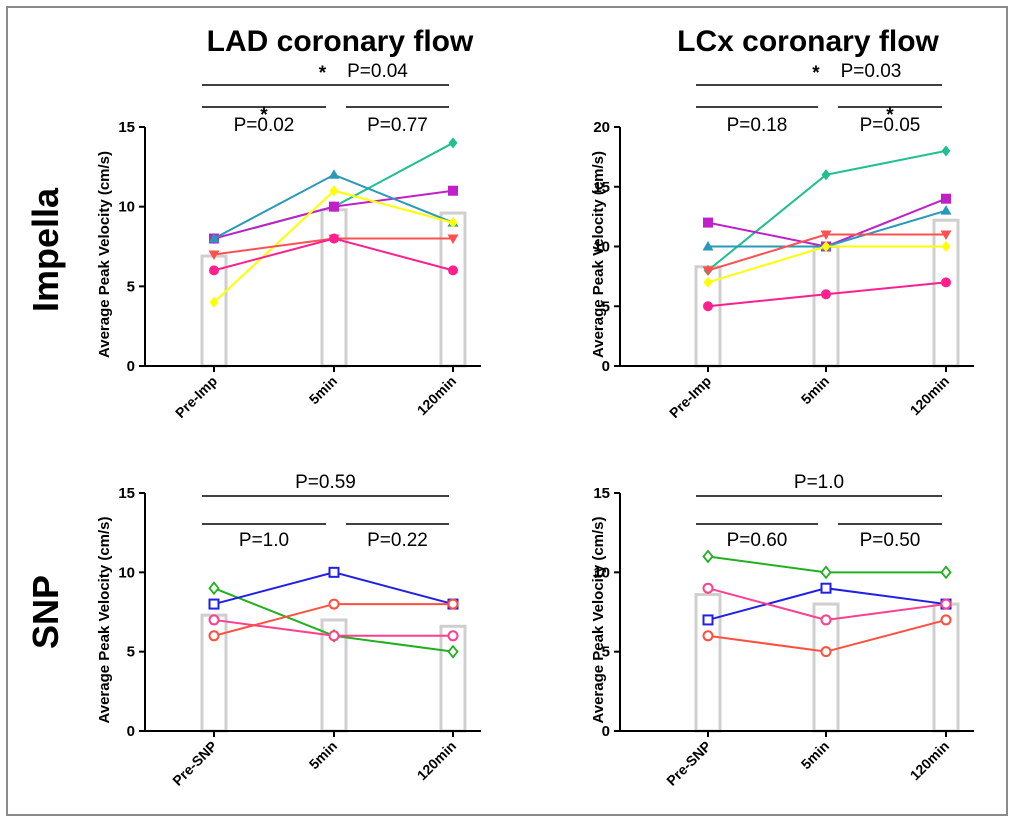  What do you see at coordinates (196, 397) in the screenshot?
I see `x-tick-label: Pre-Imp` at bounding box center [196, 397].